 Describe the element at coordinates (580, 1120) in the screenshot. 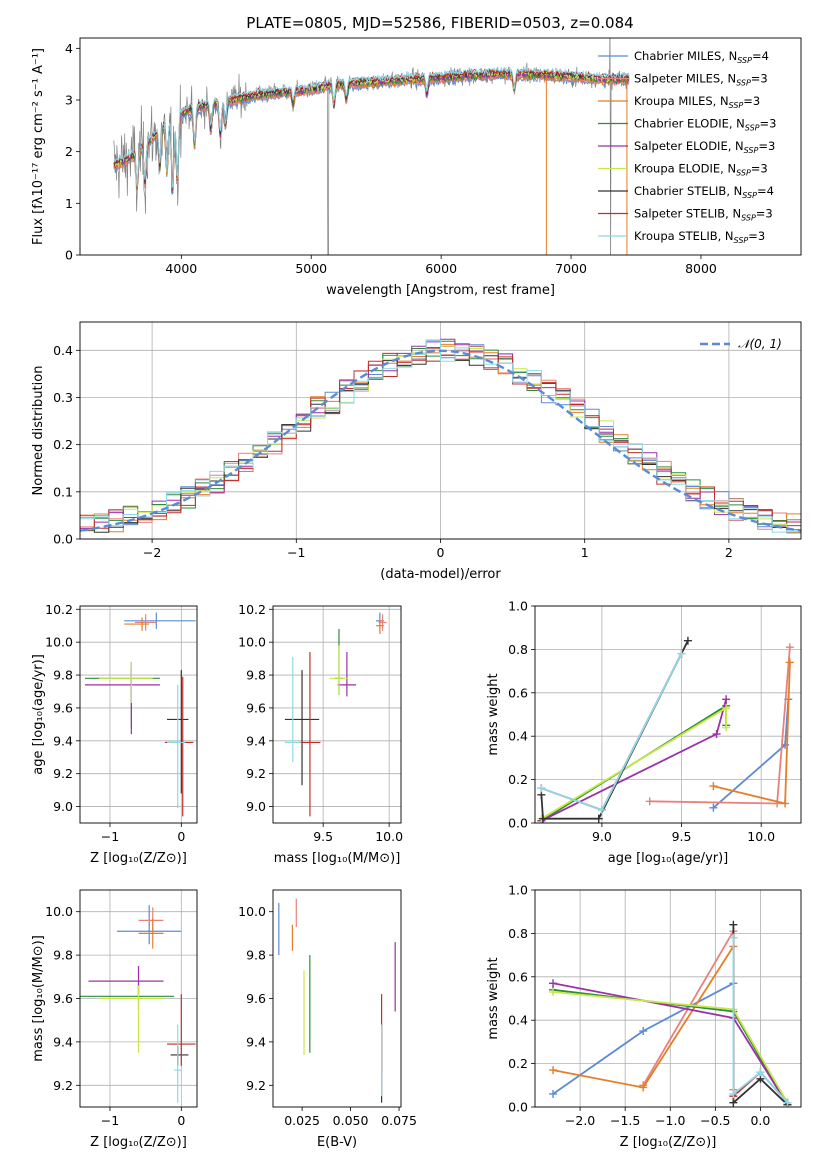

I see `x-tick-label: −2.0` at that location.